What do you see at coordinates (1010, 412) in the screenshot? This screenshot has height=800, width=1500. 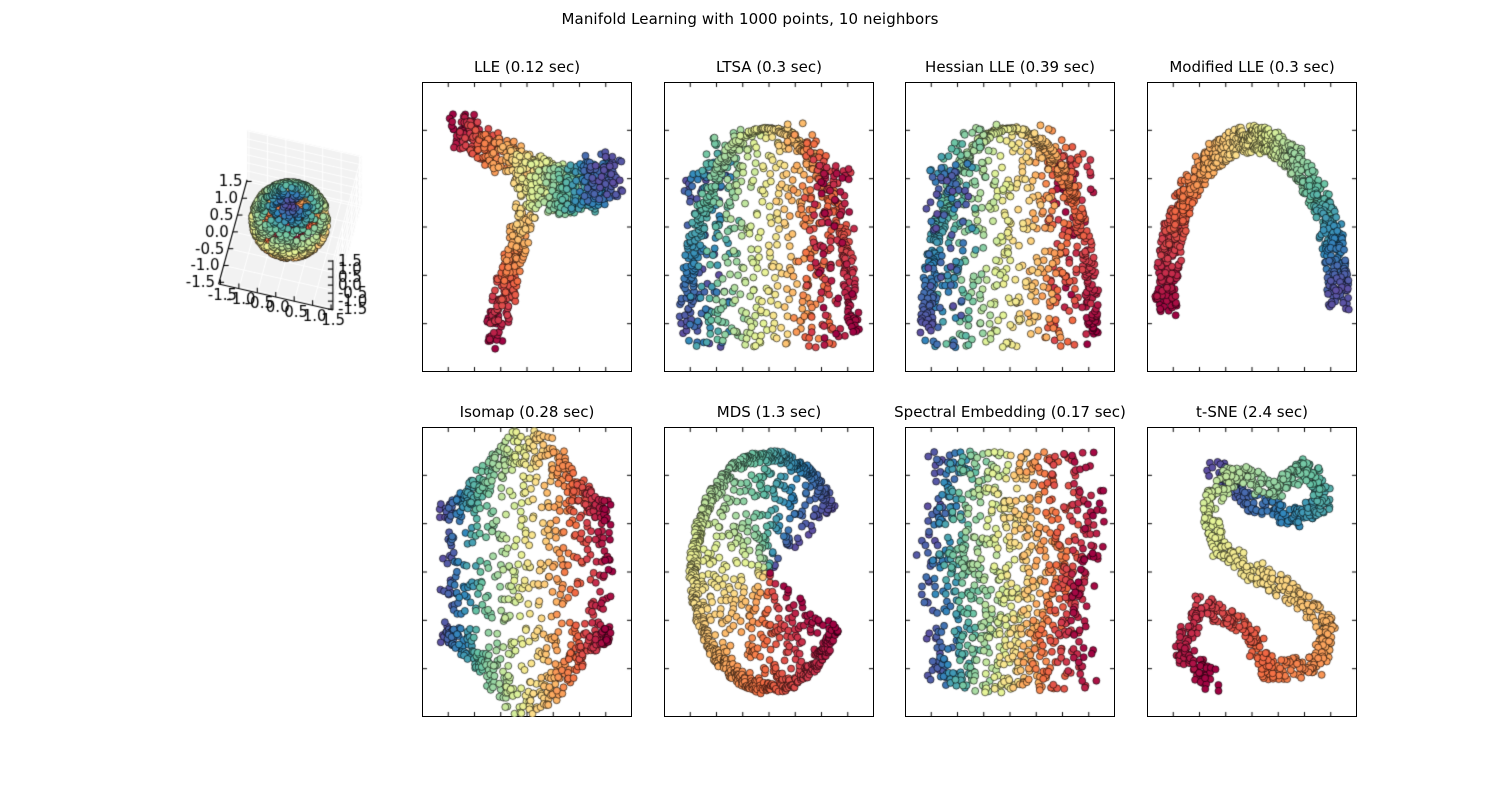 I see `panel-title: Spectral Embedding (0.17 sec)` at bounding box center [1010, 412].